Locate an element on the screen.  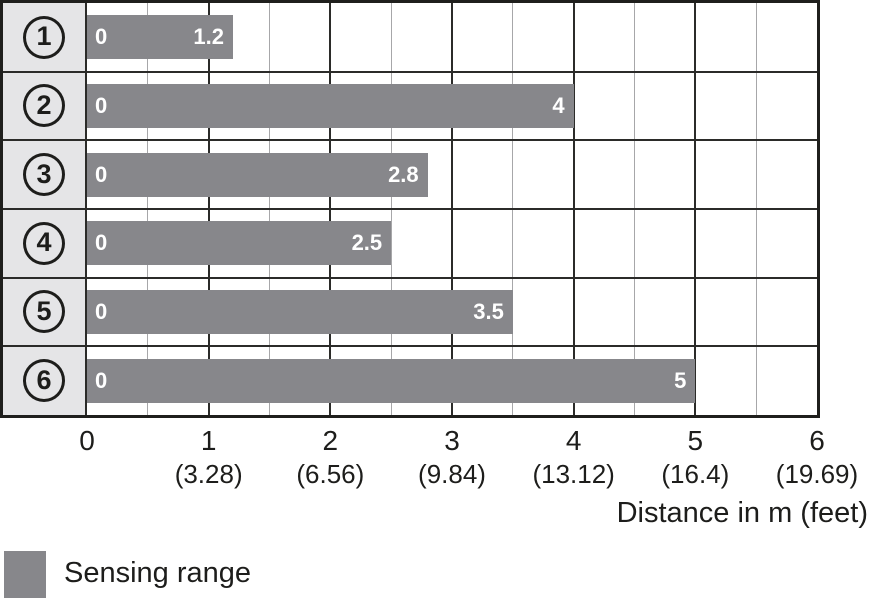
sensing-range-bar: 0 1.2 is located at coordinates (160, 37).